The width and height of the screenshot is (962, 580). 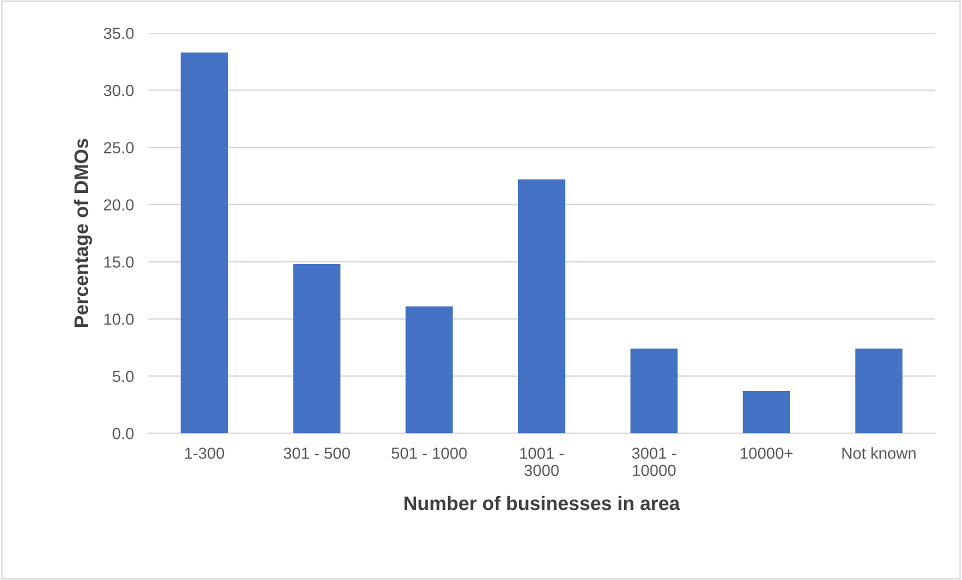 I want to click on y-tick-label: 30.0, so click(x=119, y=90).